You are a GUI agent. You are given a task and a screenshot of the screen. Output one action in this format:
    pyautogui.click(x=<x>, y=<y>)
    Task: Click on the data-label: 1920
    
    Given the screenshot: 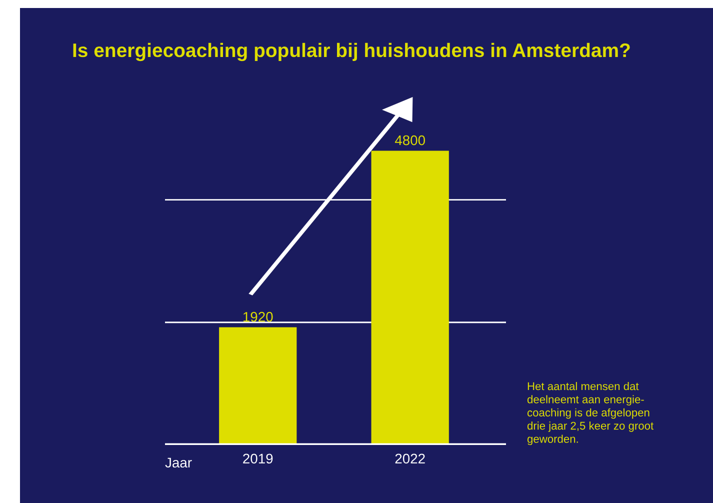 What is the action you would take?
    pyautogui.click(x=258, y=317)
    